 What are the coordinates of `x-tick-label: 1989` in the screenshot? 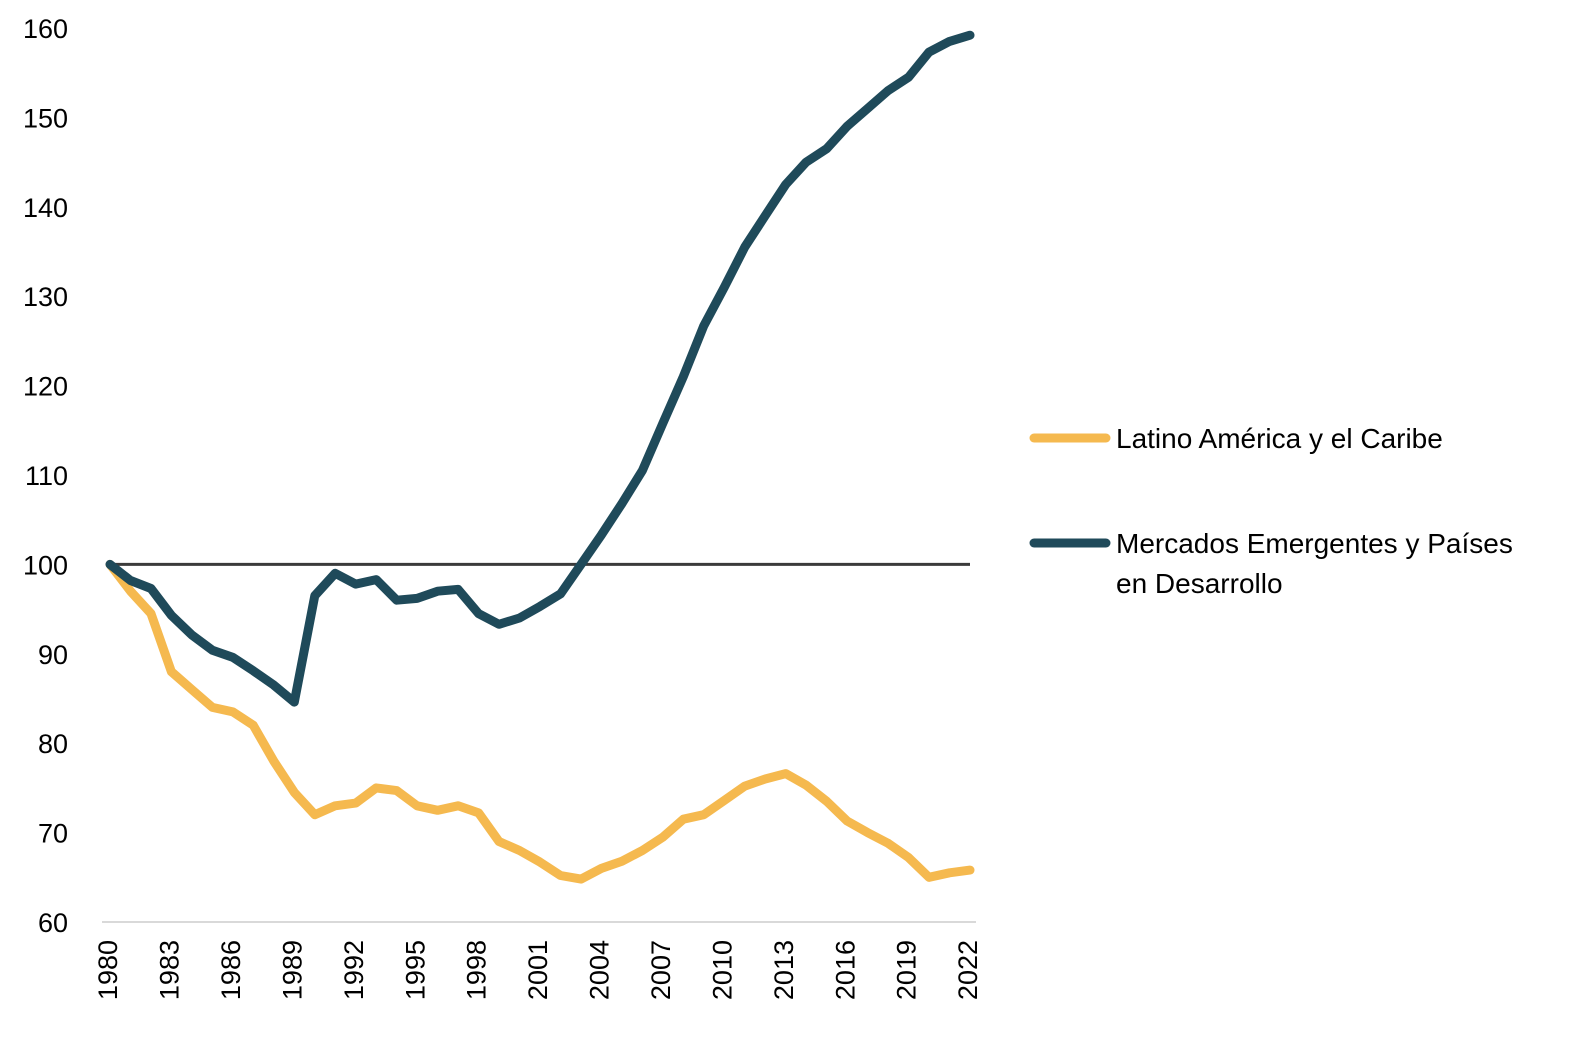 It's located at (292, 970).